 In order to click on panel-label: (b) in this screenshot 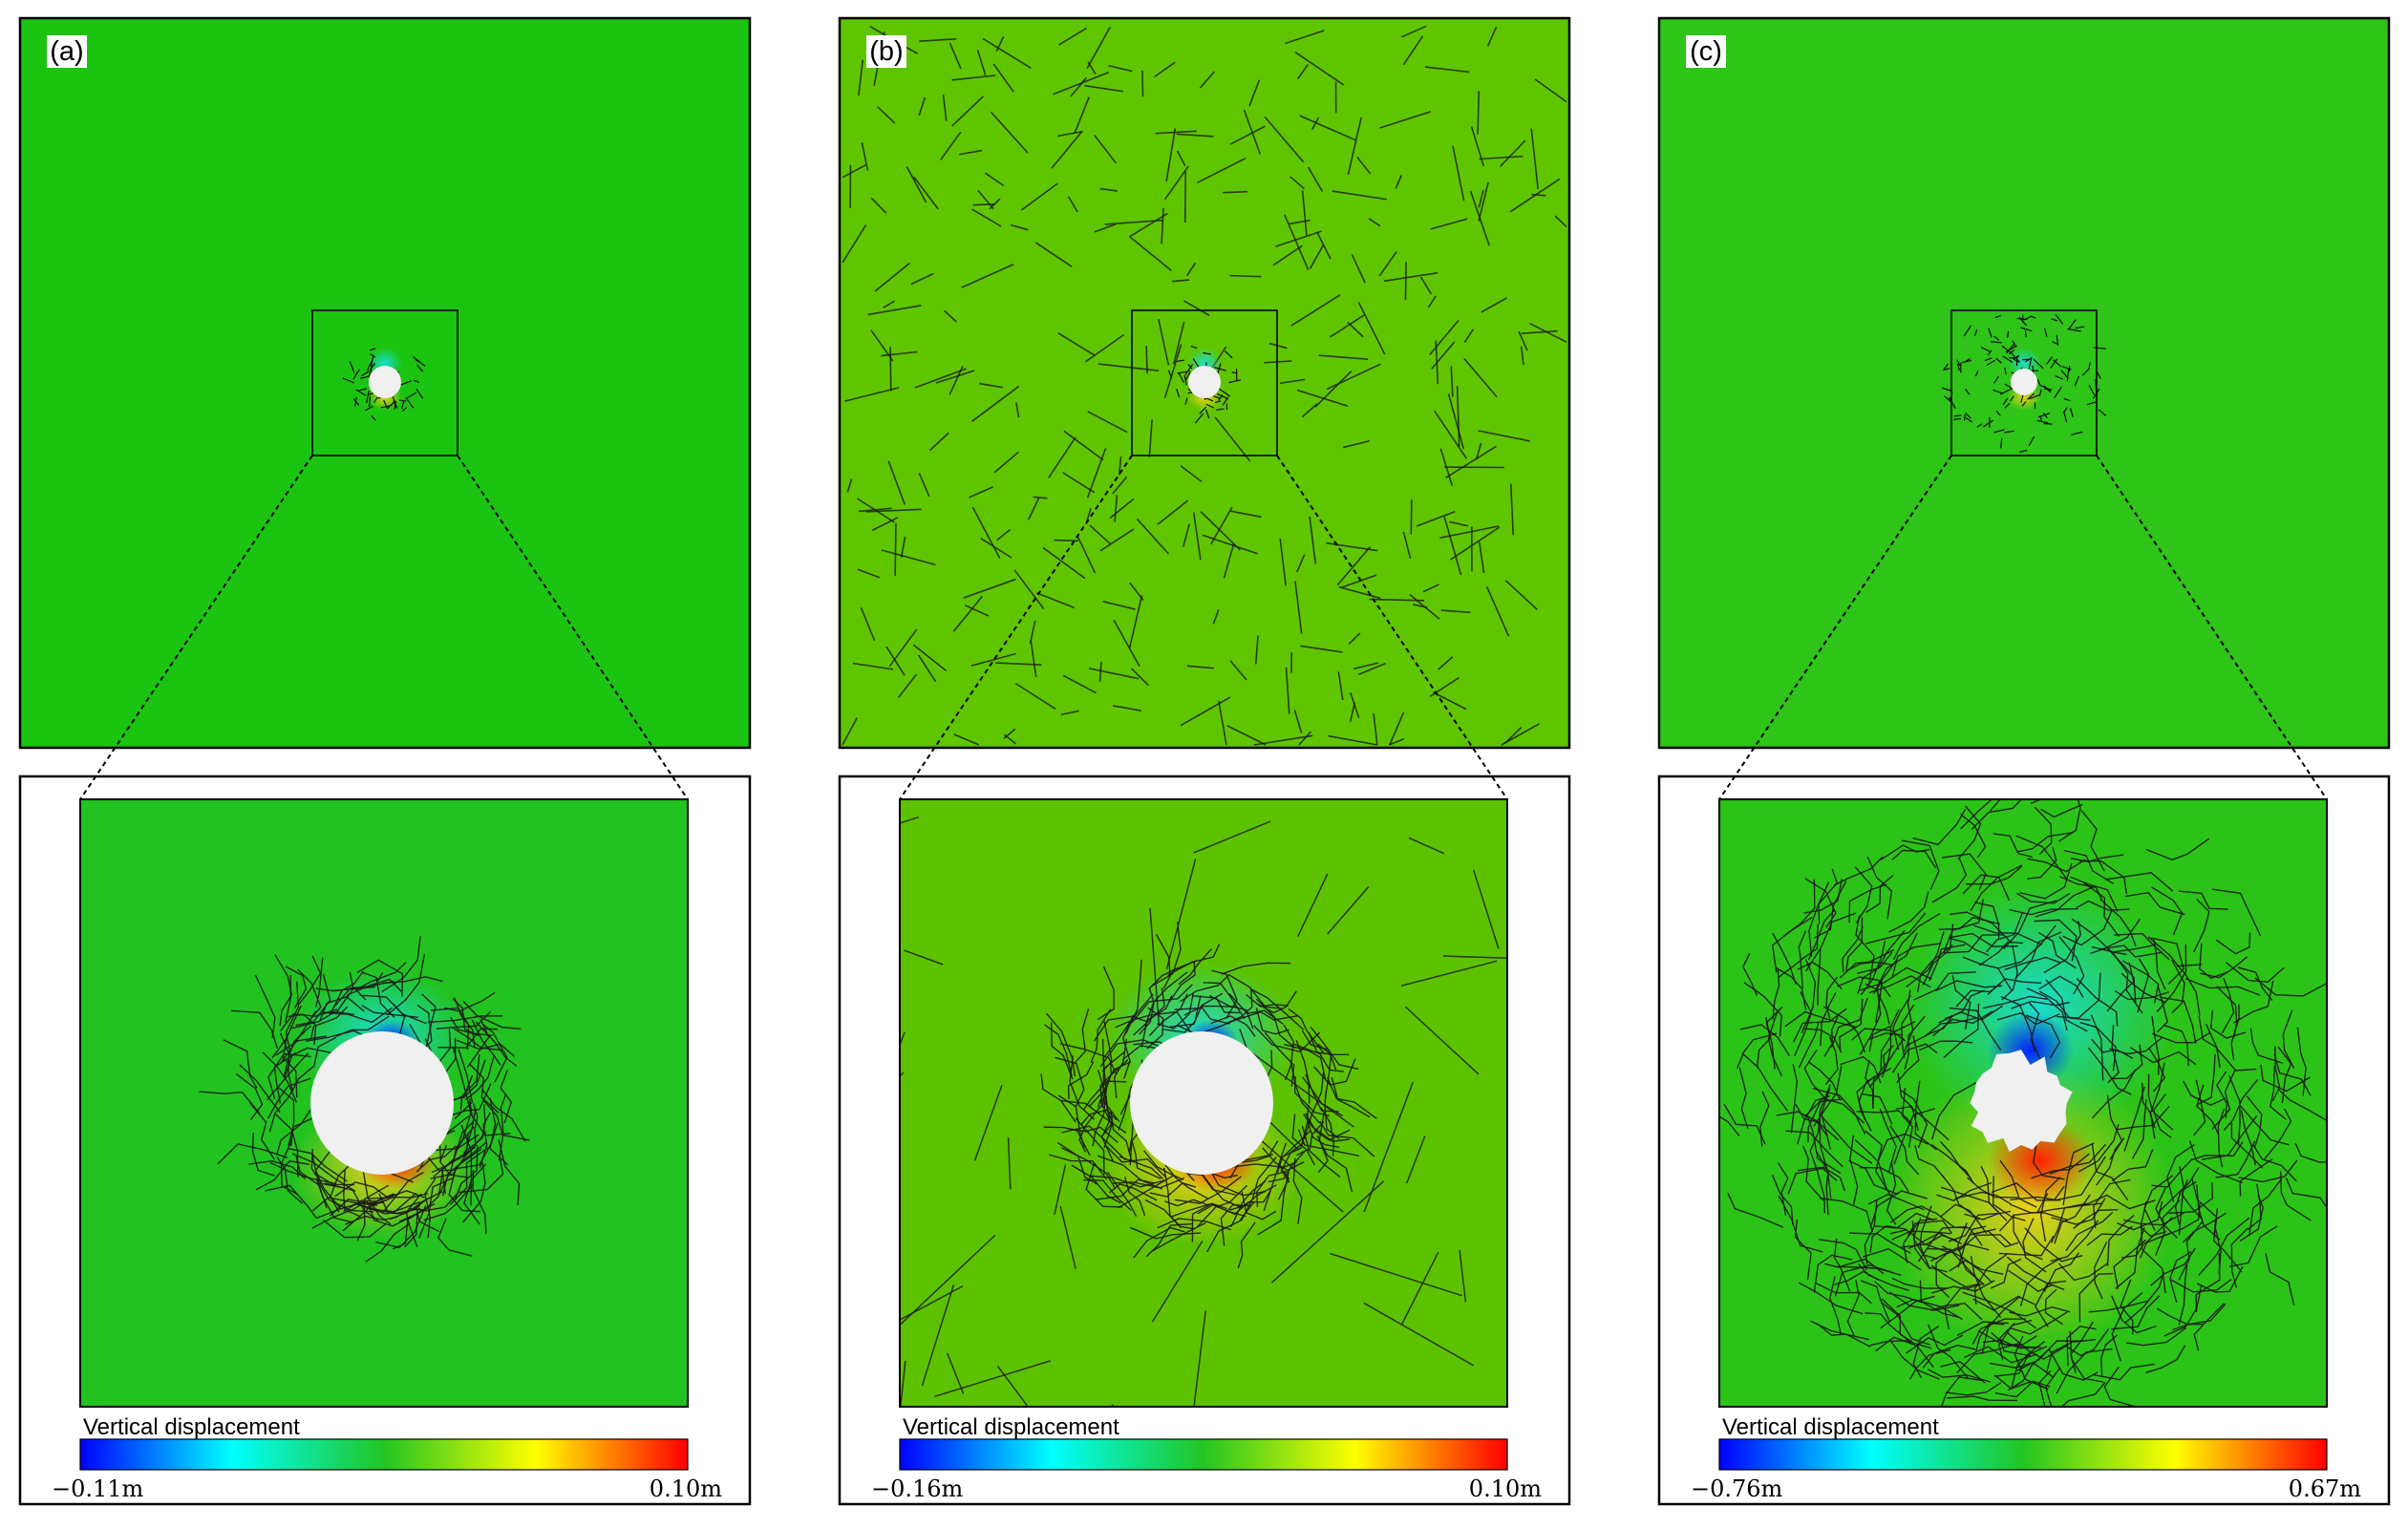, I will do `click(886, 51)`.